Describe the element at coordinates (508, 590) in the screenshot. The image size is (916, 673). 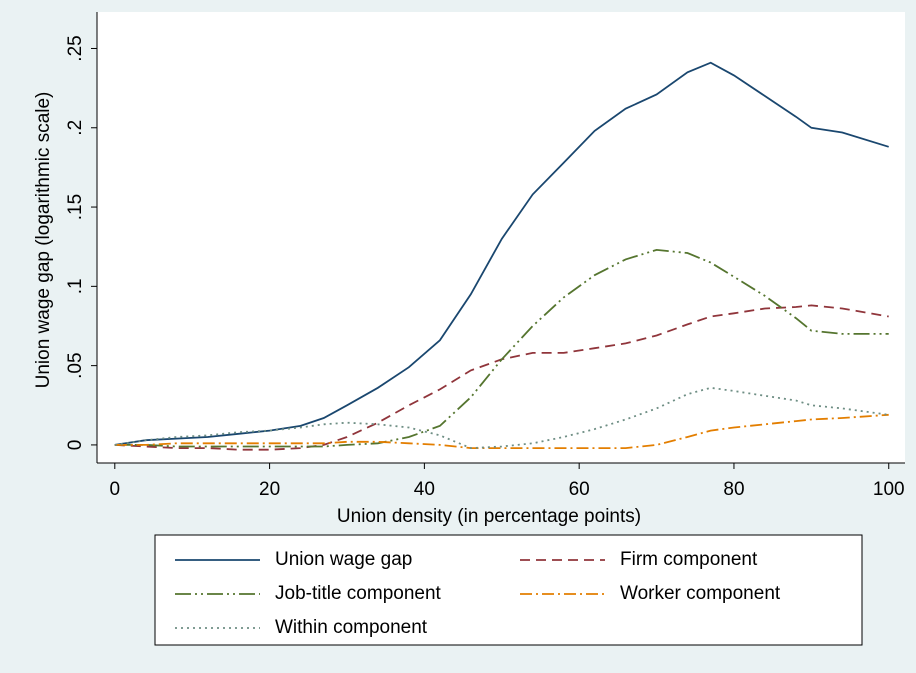
I see `legend` at that location.